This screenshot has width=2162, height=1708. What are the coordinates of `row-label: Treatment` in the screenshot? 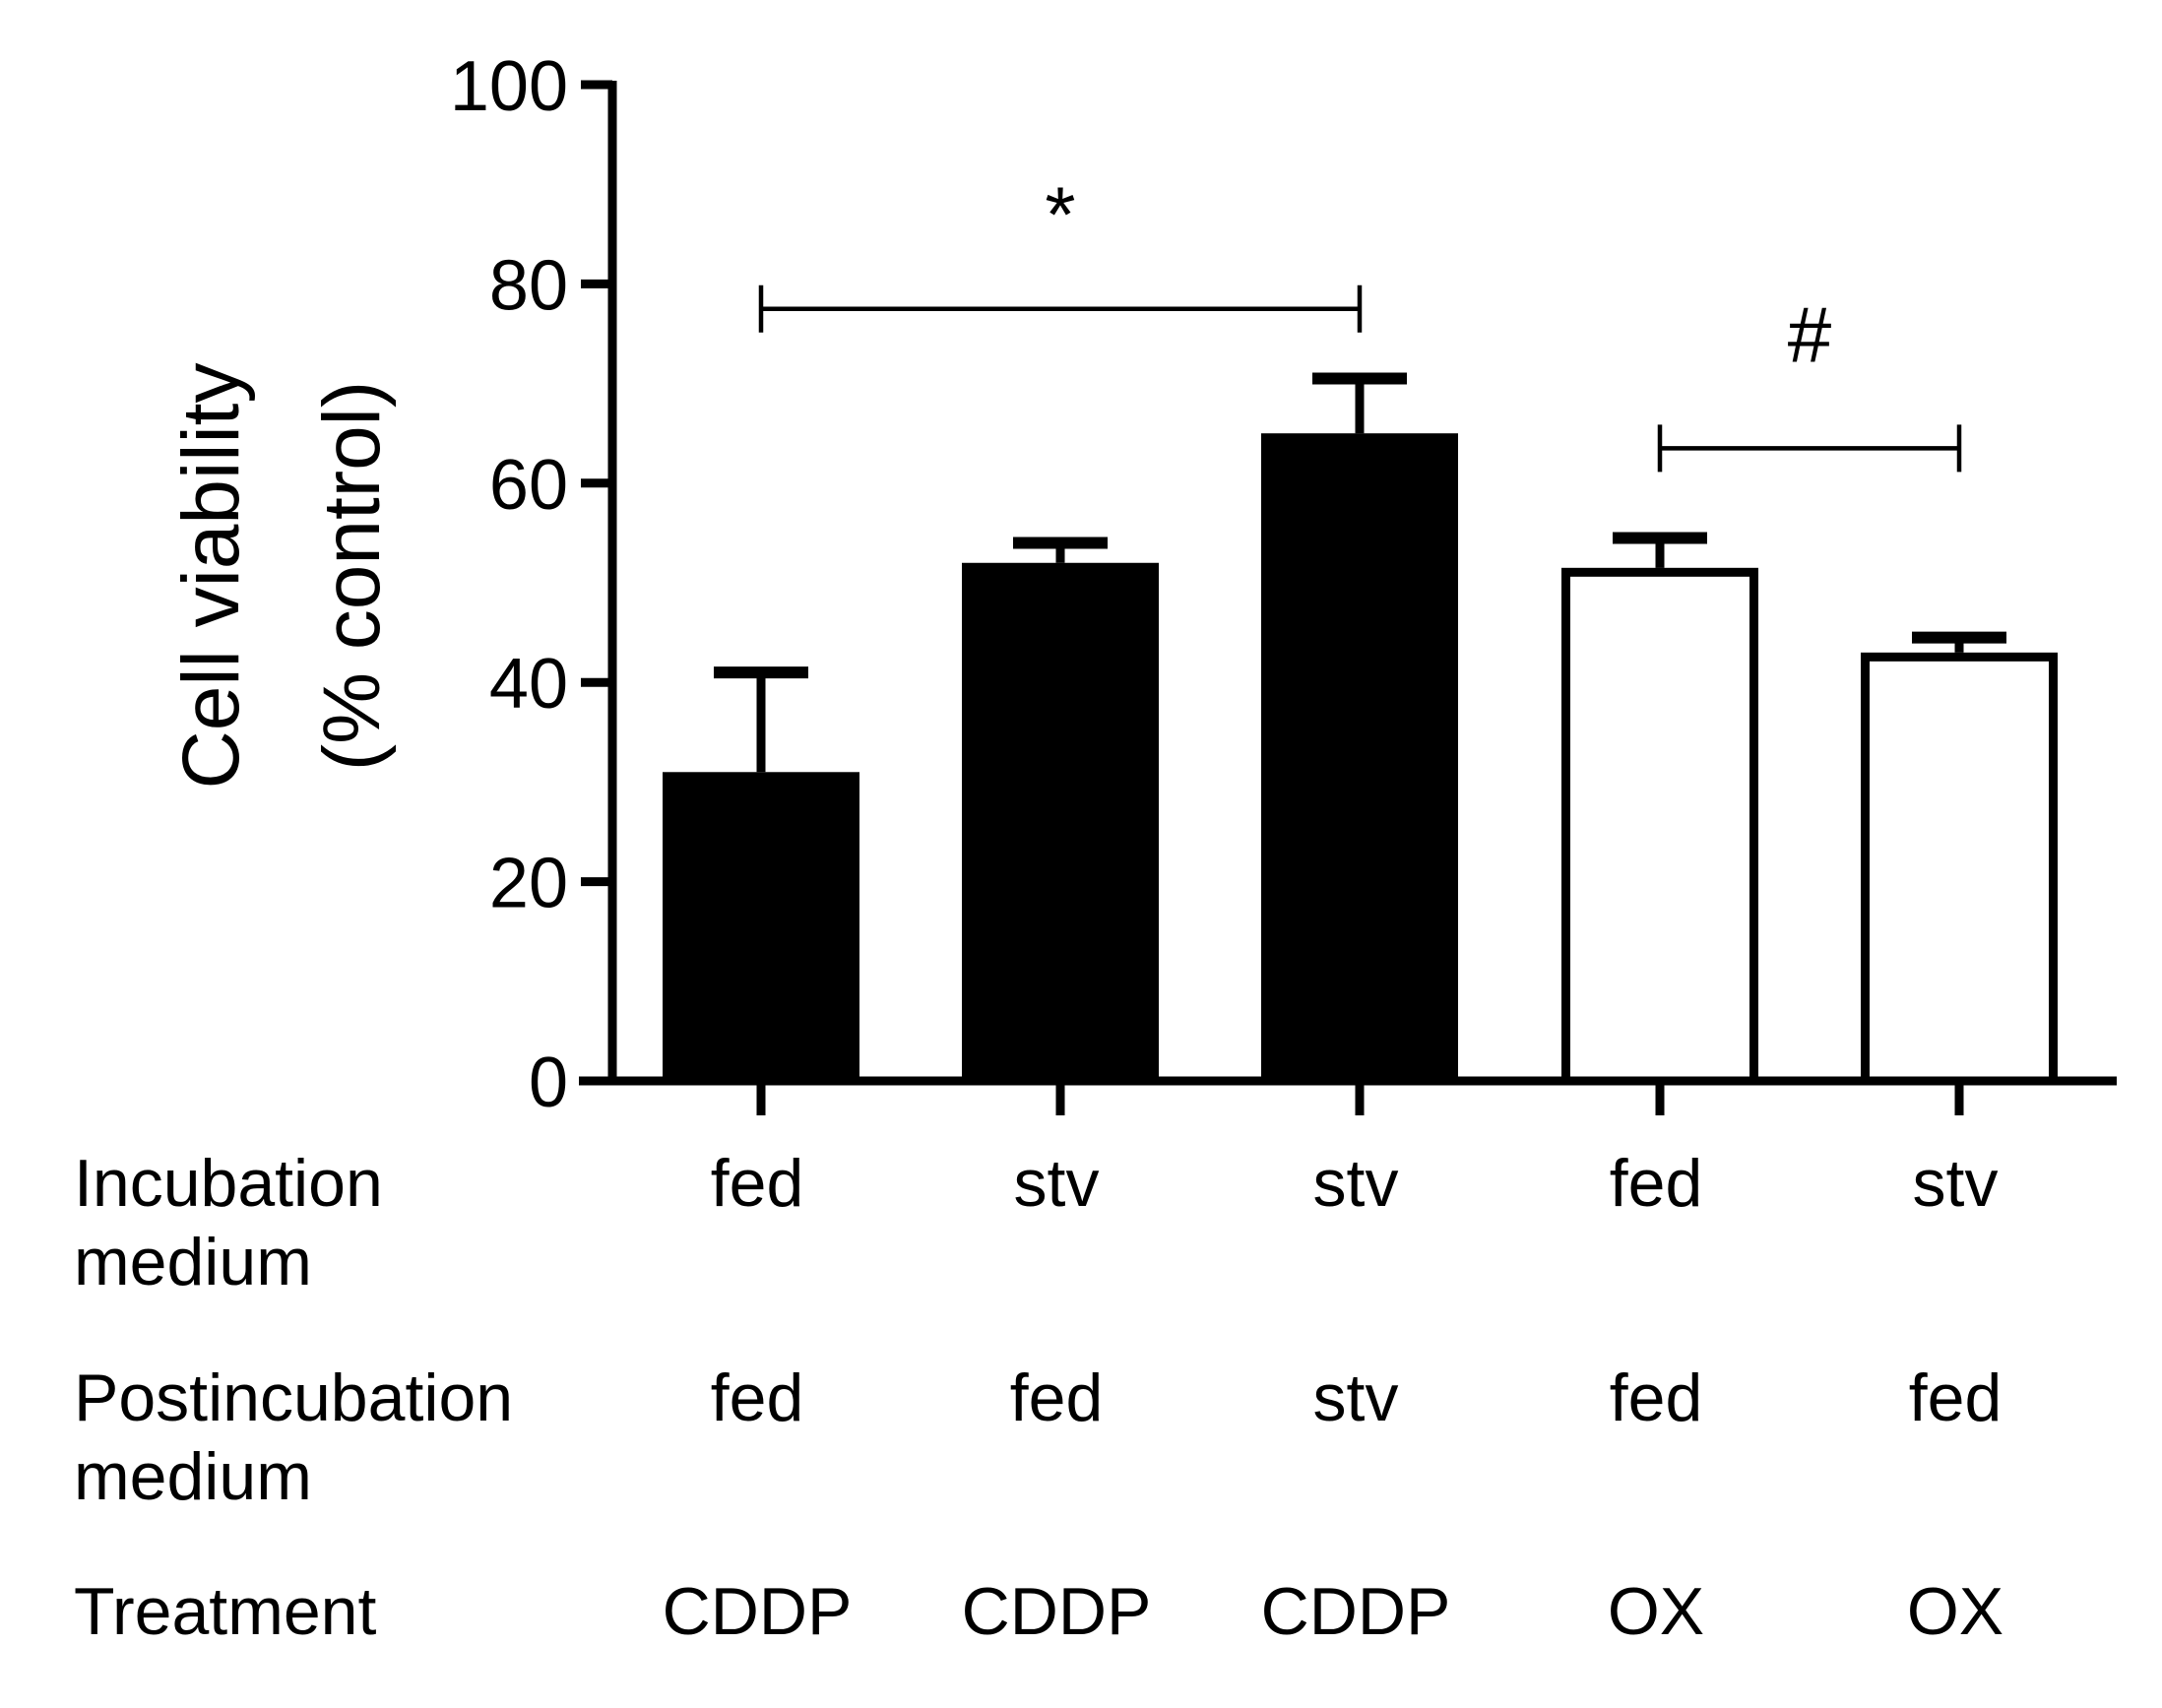 It's located at (225, 1611).